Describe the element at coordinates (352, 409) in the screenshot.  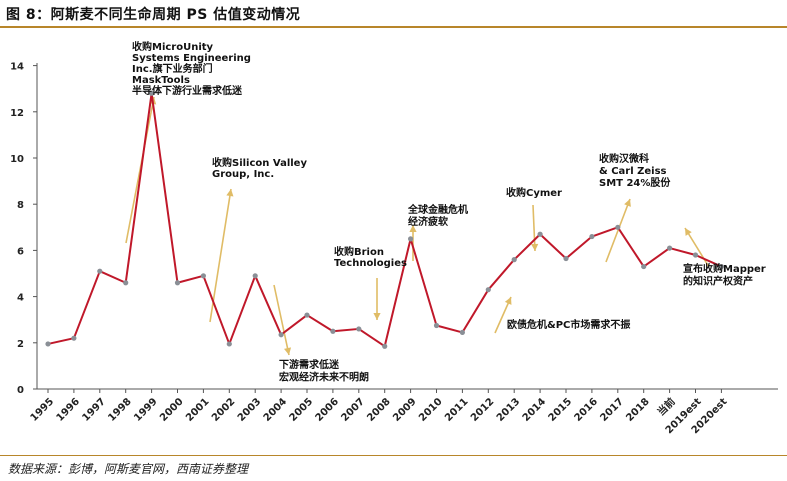
I see `x-tick-label: 2007` at that location.